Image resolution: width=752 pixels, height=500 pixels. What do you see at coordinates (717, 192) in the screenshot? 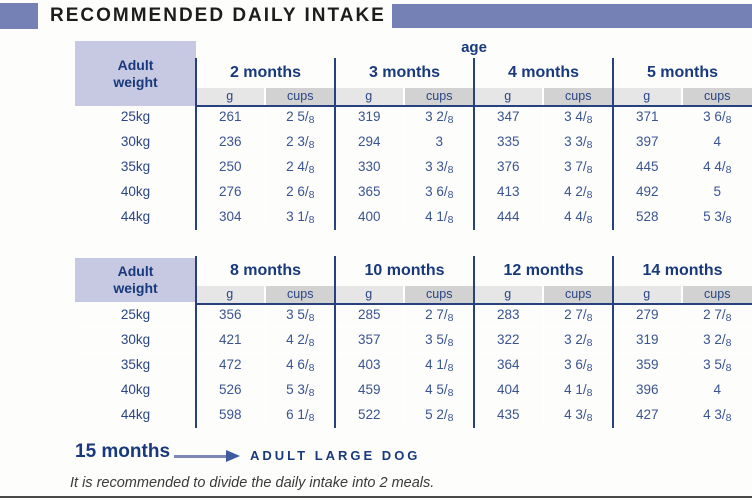
I see `cups-cell: 5` at bounding box center [717, 192].